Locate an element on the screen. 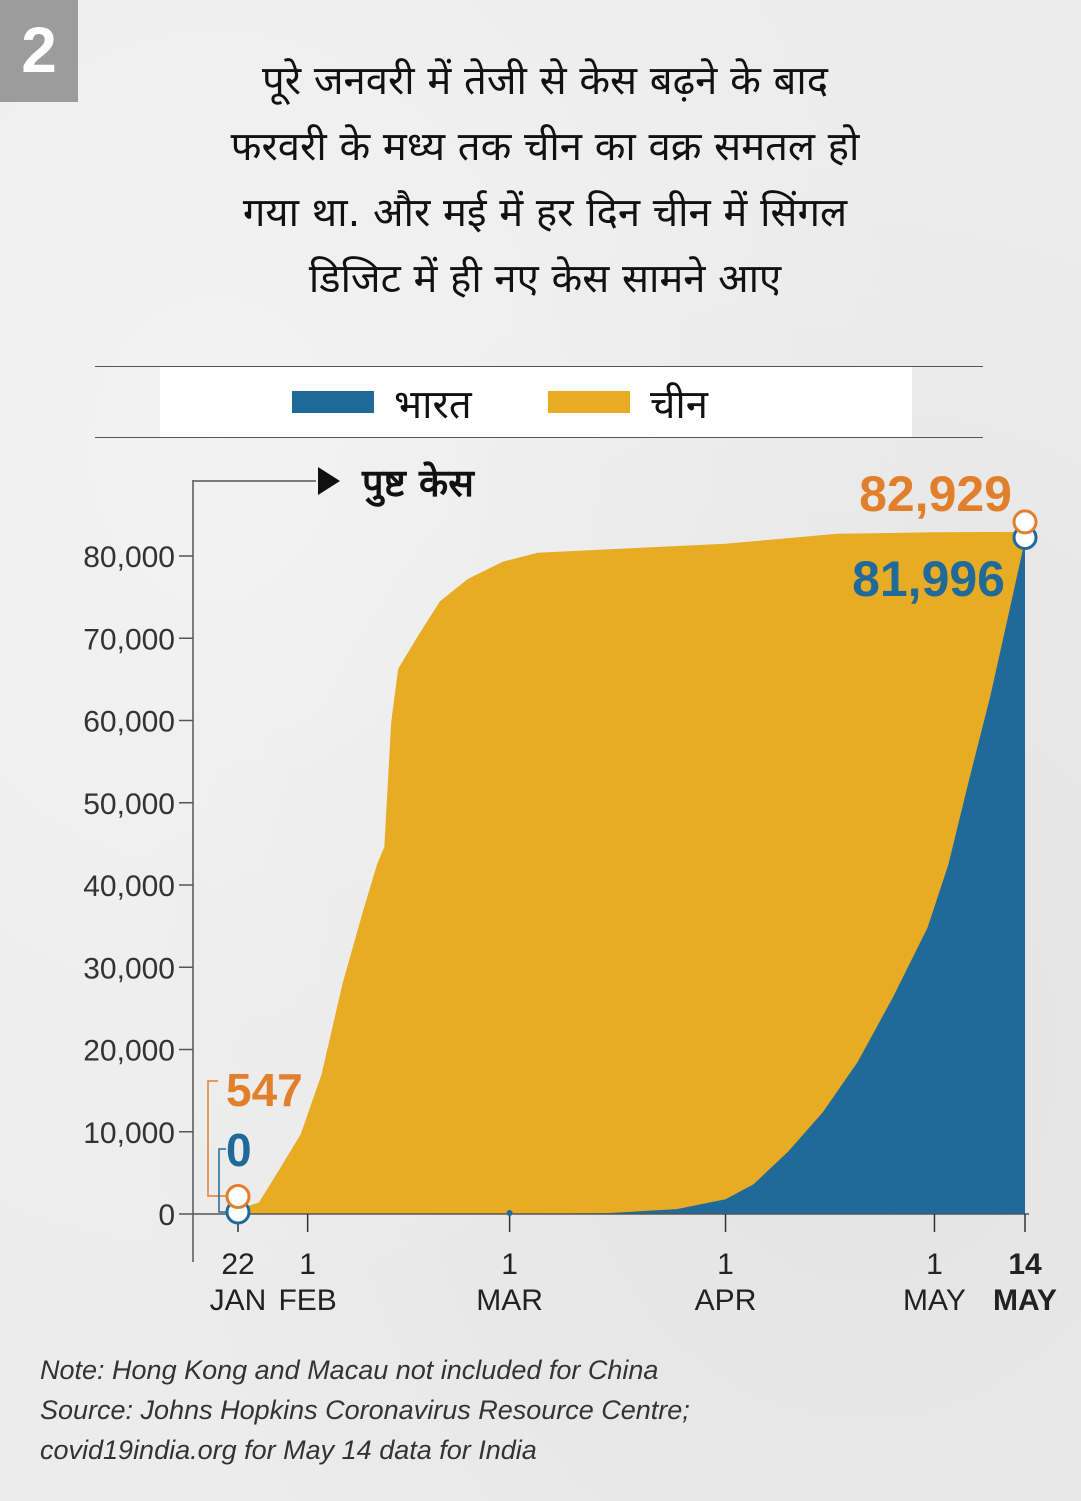  x-tick-day: 22 is located at coordinates (237, 1264).